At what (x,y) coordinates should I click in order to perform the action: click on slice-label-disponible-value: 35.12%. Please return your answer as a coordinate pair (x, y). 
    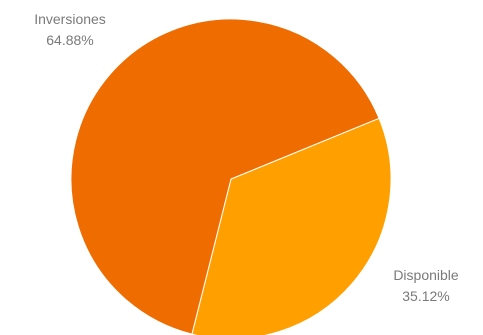
    Looking at the image, I should click on (425, 296).